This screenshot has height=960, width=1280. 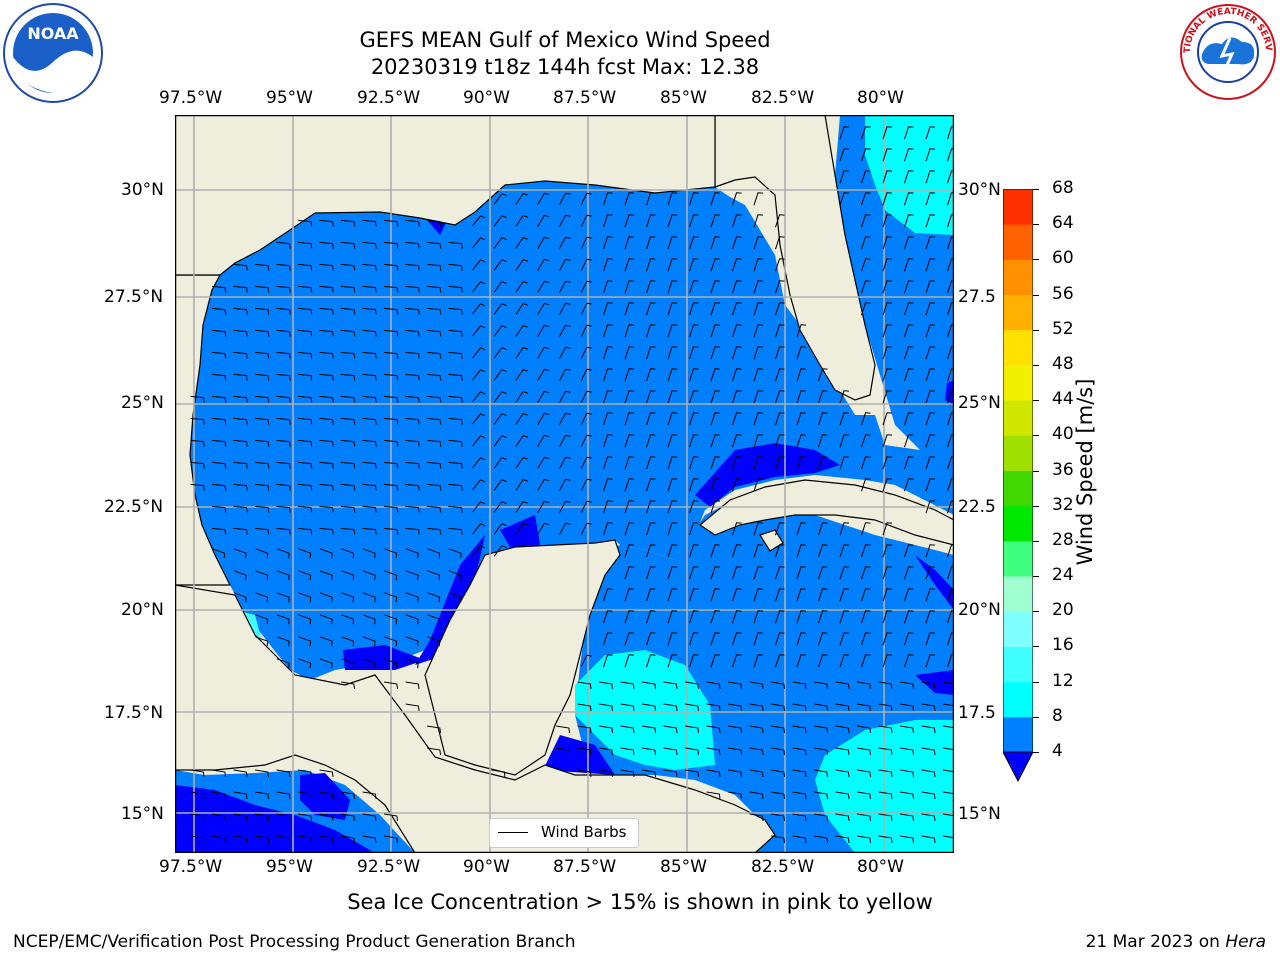 I want to click on chart-title: GEFS MEAN Gulf of Mexico Wind Speed, so click(x=565, y=40).